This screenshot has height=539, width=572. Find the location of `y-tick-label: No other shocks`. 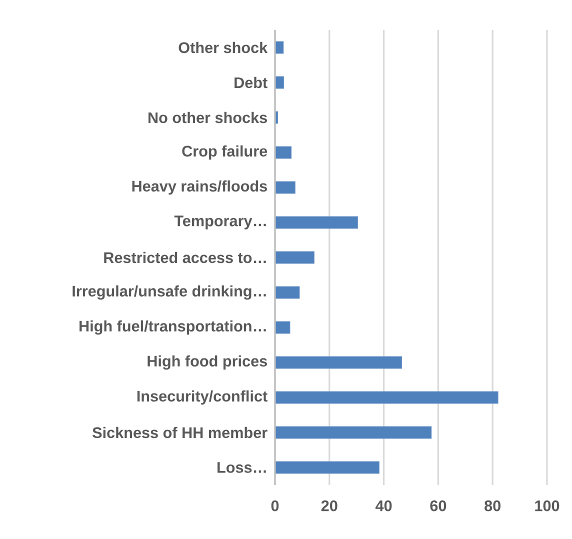

y-tick-label: No other shocks is located at coordinates (207, 118).